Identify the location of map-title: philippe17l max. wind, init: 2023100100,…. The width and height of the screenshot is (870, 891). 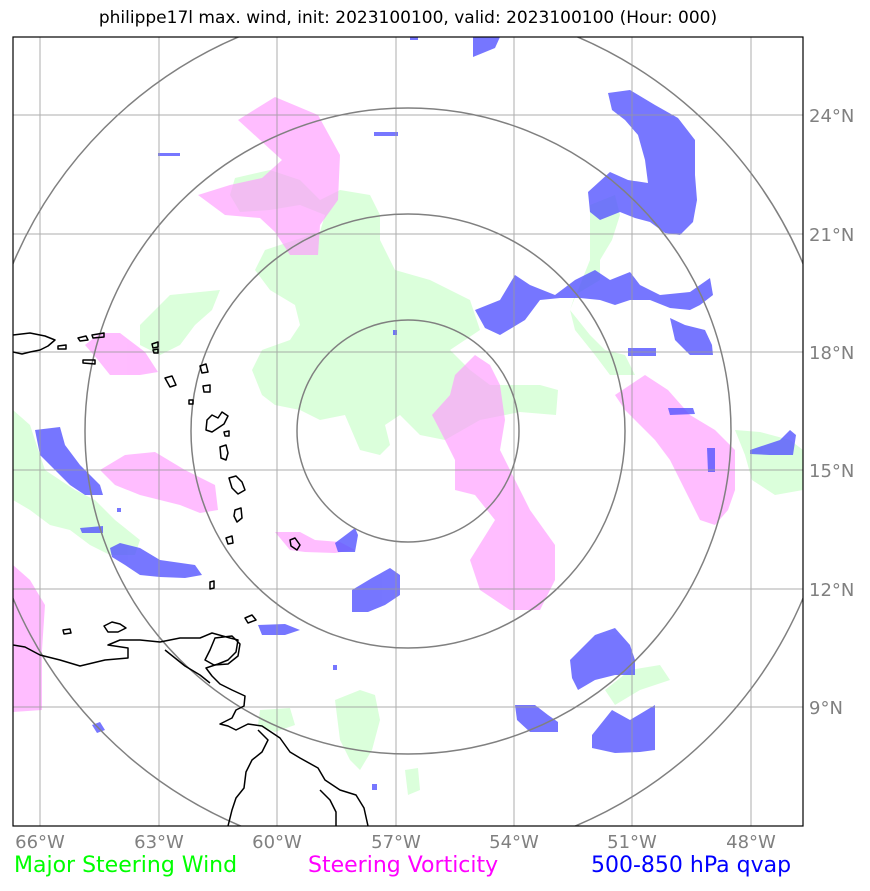
(408, 18).